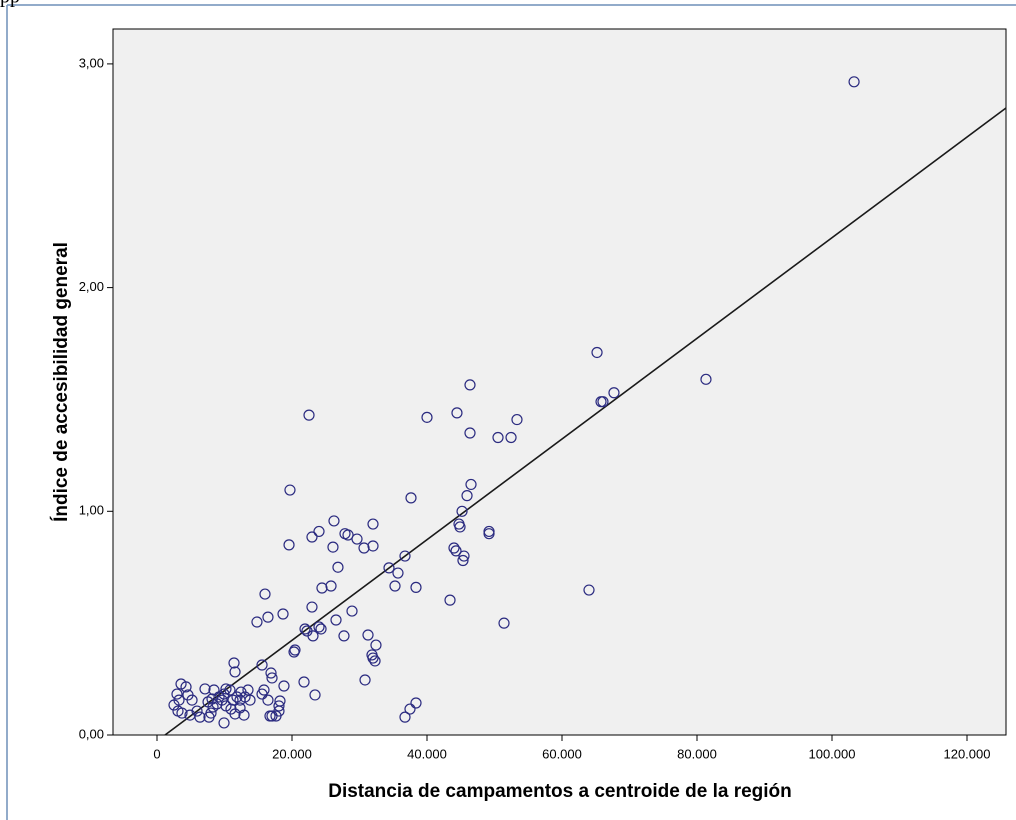  I want to click on x-tick-label: 40.000, so click(427, 753).